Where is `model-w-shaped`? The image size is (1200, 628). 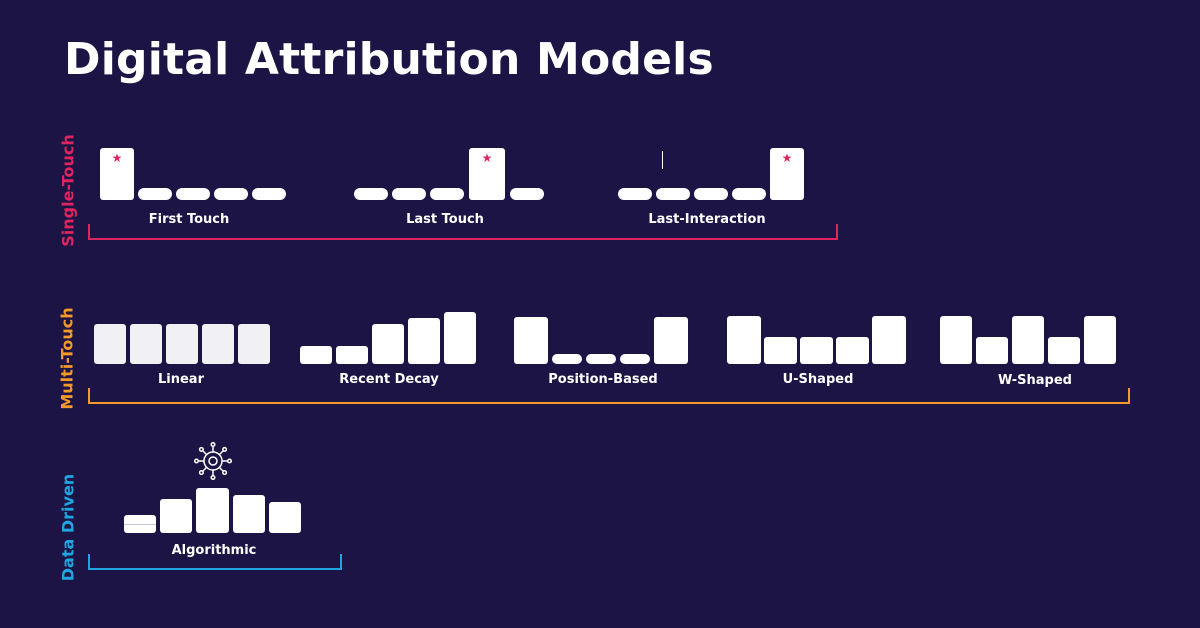 model-w-shaped is located at coordinates (1029, 332).